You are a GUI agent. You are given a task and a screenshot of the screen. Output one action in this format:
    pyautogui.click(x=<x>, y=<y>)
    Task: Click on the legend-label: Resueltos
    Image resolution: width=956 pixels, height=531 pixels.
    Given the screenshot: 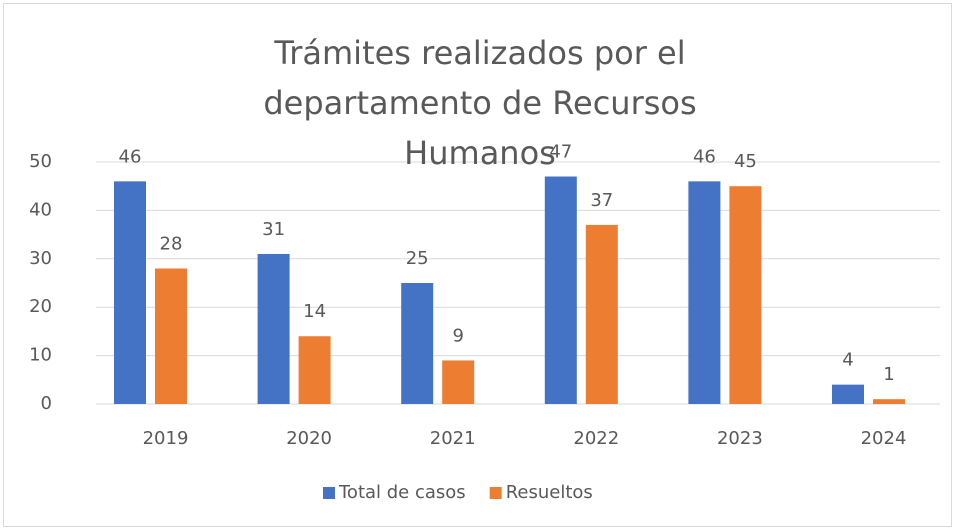 What is the action you would take?
    pyautogui.click(x=549, y=492)
    